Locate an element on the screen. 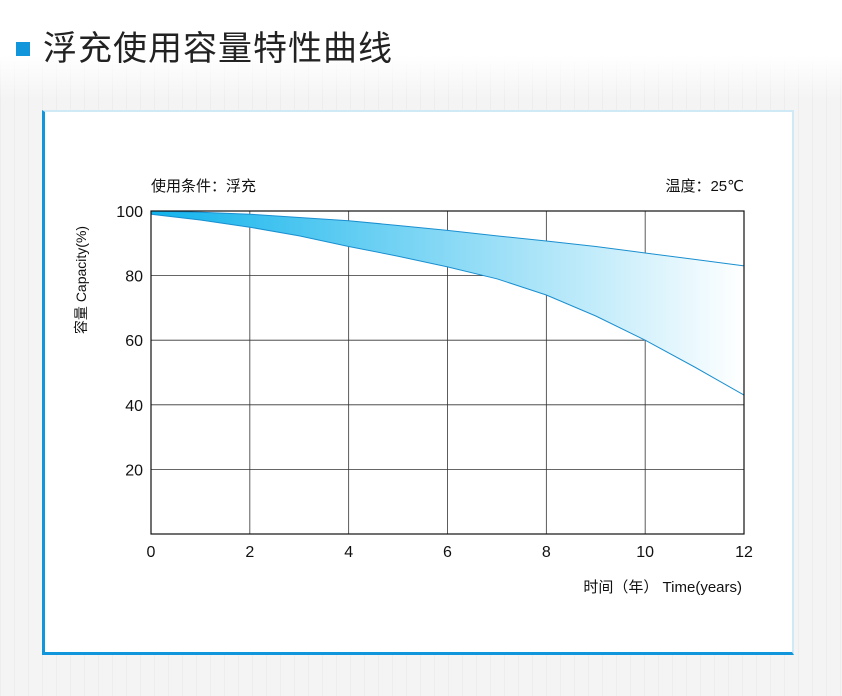 This screenshot has width=842, height=696. y-axis-ticks: 20 40 60 80 100 is located at coordinates (129, 341).